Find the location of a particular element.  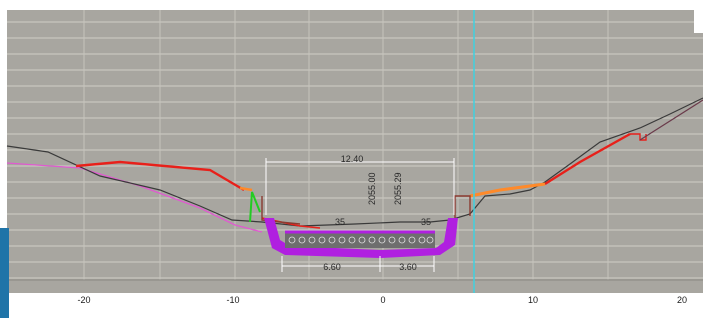

dimension-lines is located at coordinates (360, 215).